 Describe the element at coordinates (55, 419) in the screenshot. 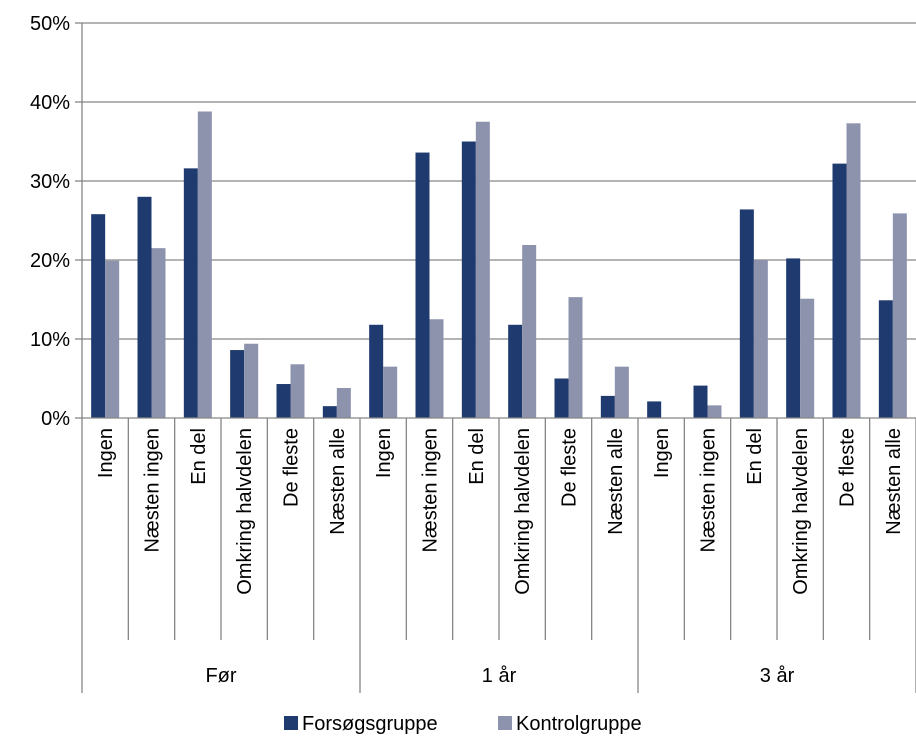

I see `y-tick-label: 0%` at that location.